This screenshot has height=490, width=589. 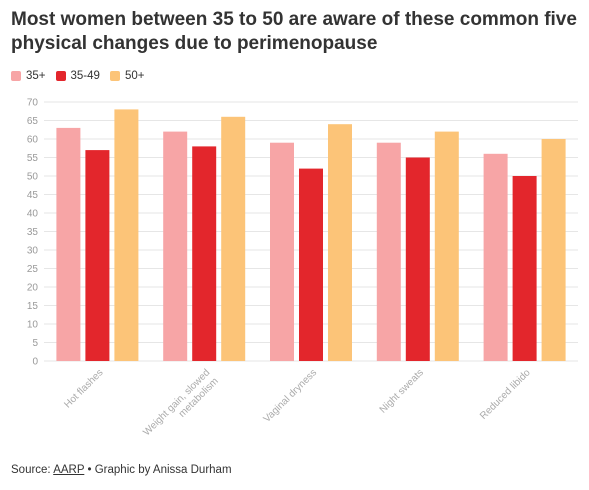 What do you see at coordinates (159, 470) in the screenshot?
I see `credit-text: • Graphic by Anissa Durham` at bounding box center [159, 470].